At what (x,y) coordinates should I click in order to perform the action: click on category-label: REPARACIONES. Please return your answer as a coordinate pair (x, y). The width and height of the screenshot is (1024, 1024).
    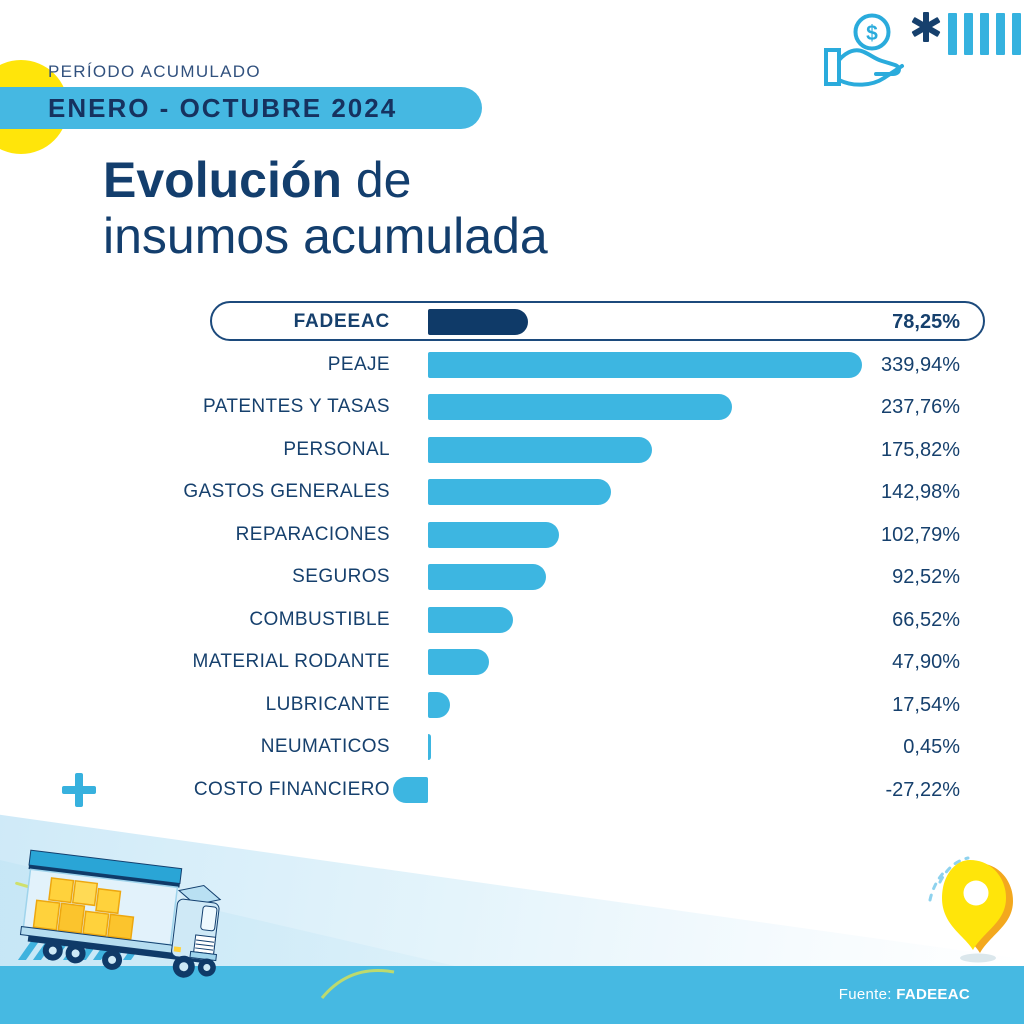
    Looking at the image, I should click on (312, 534).